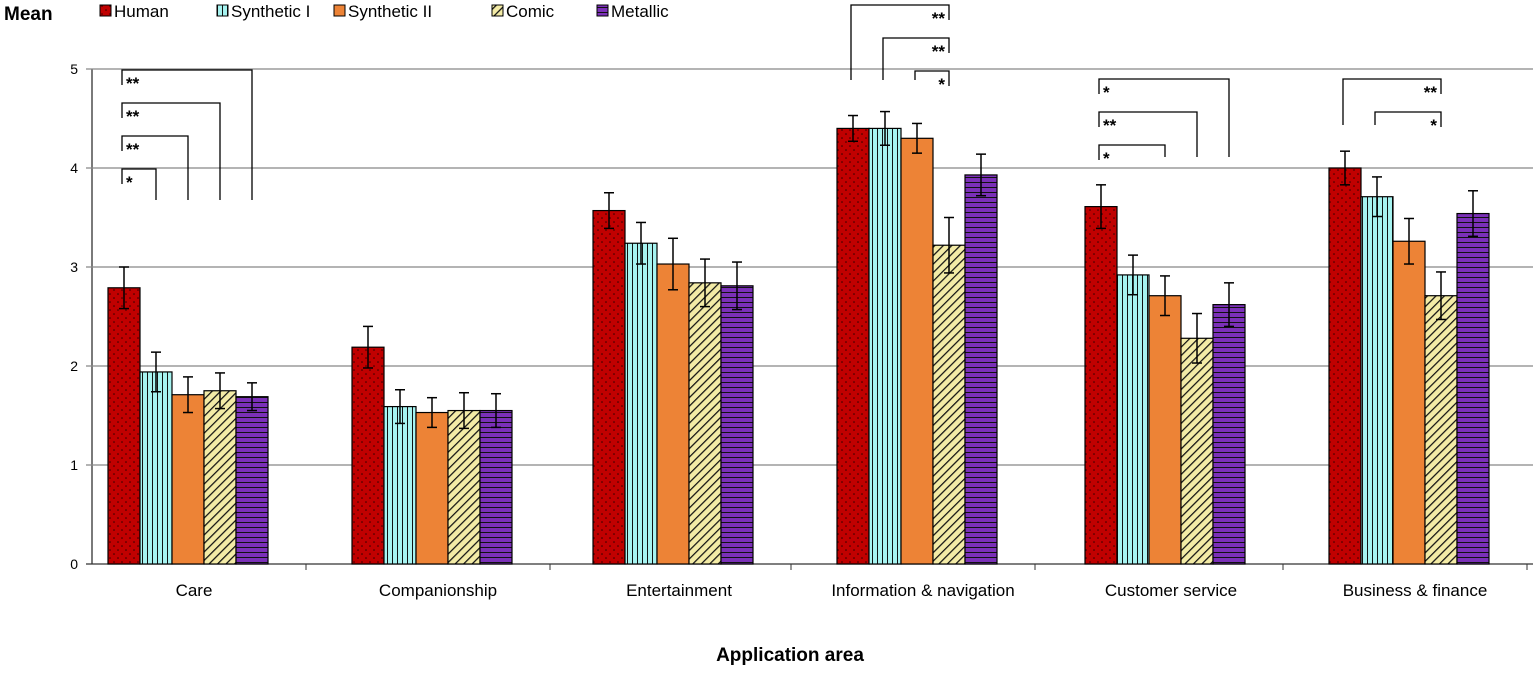 This screenshot has width=1535, height=674. What do you see at coordinates (497, 10) in the screenshot?
I see `legend-swatch-comic` at bounding box center [497, 10].